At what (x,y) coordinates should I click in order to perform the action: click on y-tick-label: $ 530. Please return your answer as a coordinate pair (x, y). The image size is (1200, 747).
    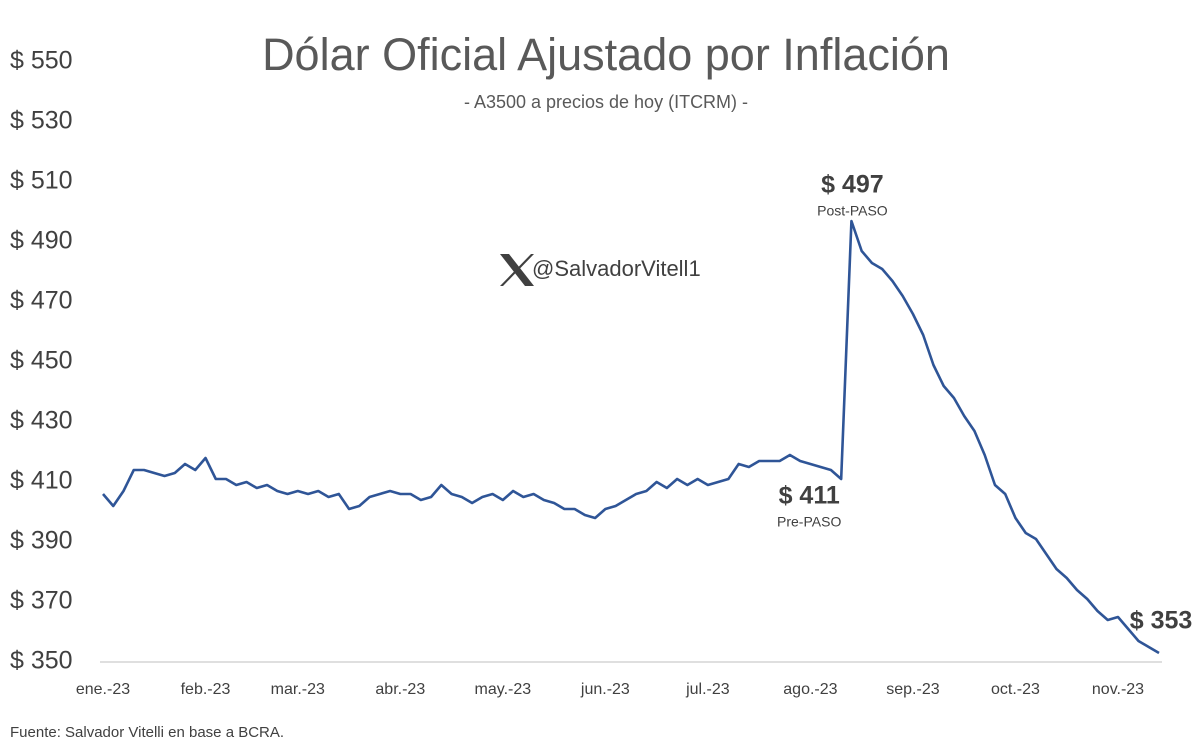
    Looking at the image, I should click on (41, 121).